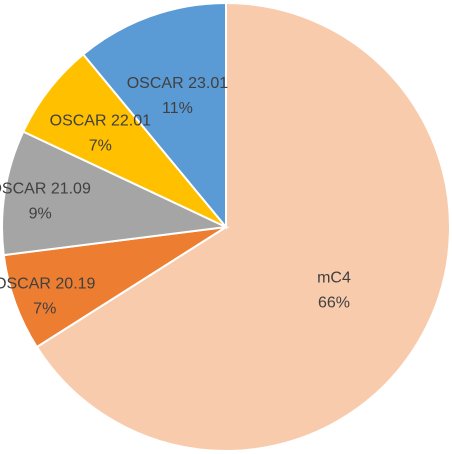  What do you see at coordinates (334, 302) in the screenshot?
I see `data-label-value: 66%` at bounding box center [334, 302].